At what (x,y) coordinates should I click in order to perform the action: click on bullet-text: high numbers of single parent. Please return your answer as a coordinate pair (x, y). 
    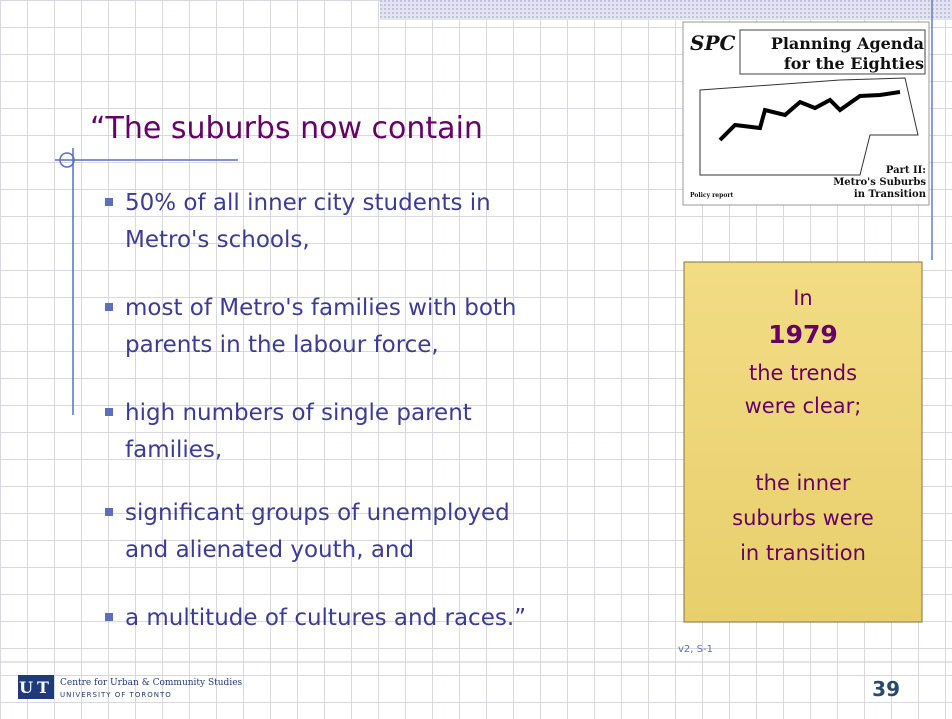
    Looking at the image, I should click on (298, 413).